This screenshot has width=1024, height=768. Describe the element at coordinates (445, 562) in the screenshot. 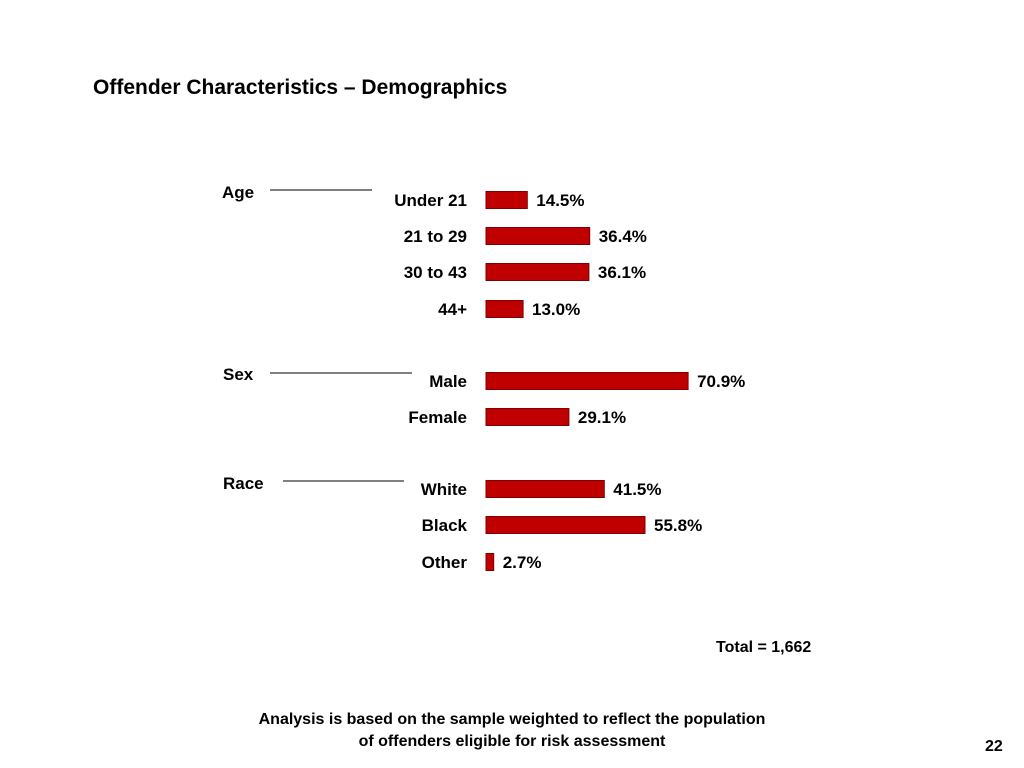

I see `category-label-other: Other` at that location.